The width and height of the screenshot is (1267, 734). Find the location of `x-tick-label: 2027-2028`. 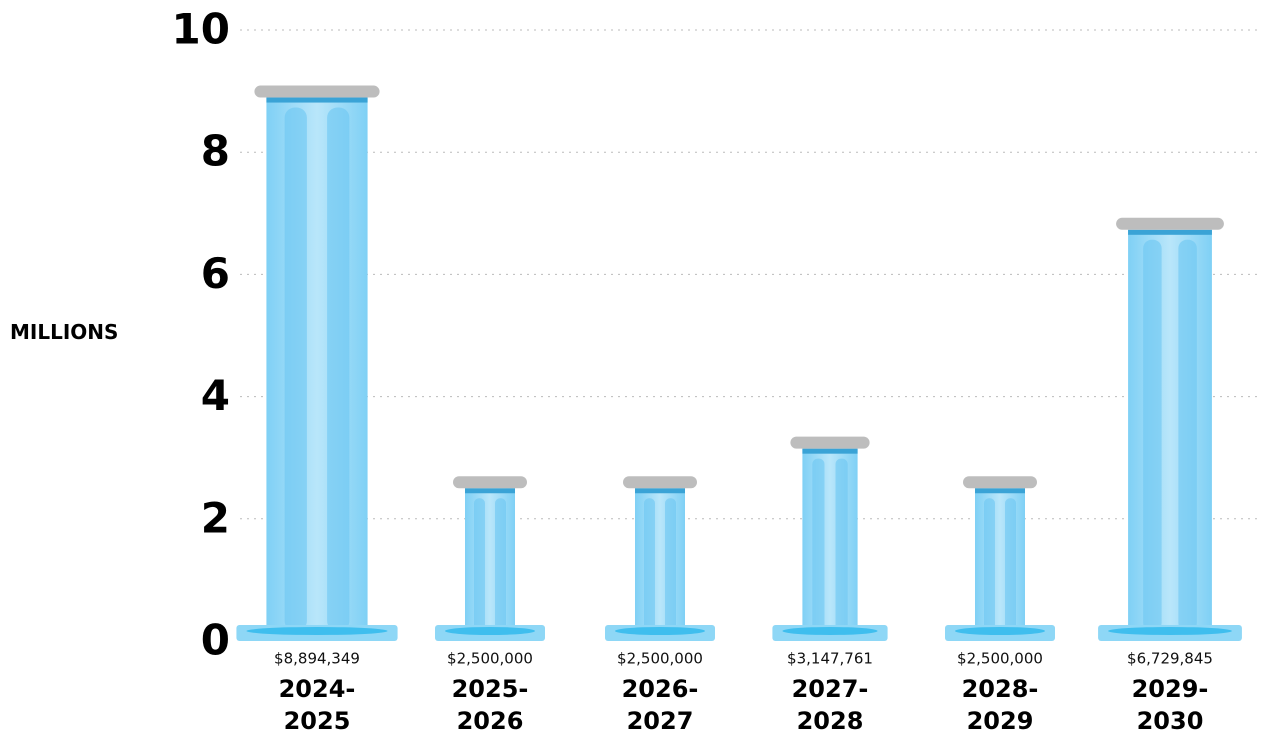

x-tick-label: 2027-2028 is located at coordinates (830, 704).